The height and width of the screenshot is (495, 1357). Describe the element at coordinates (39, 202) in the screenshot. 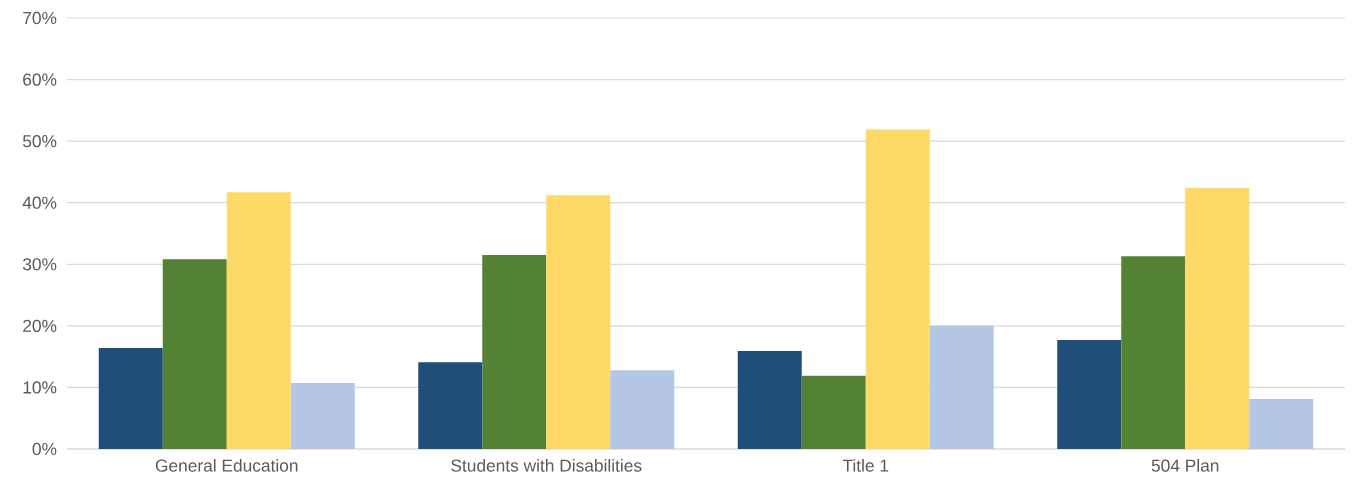

I see `y-tick-label: 40%` at that location.